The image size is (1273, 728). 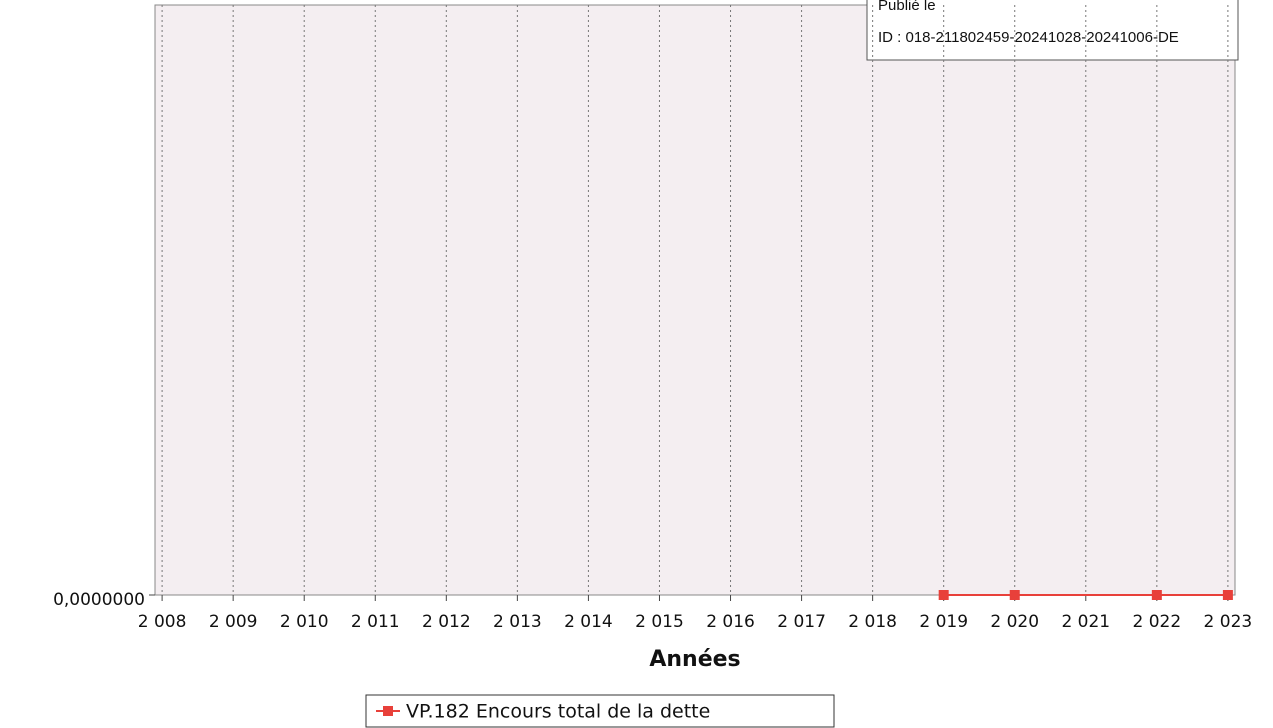 I want to click on legend-marker, so click(x=388, y=711).